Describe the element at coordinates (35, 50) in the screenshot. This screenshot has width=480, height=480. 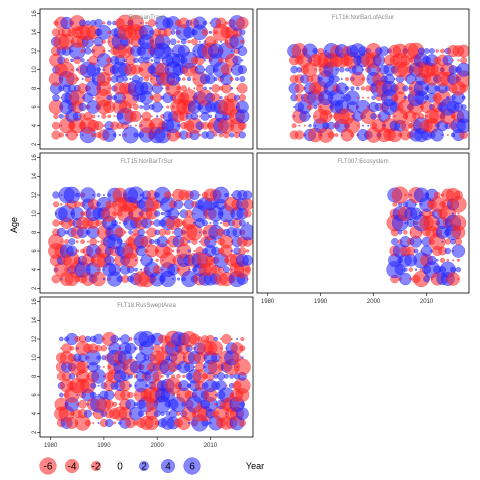
I see `y-tick-label: 12` at that location.